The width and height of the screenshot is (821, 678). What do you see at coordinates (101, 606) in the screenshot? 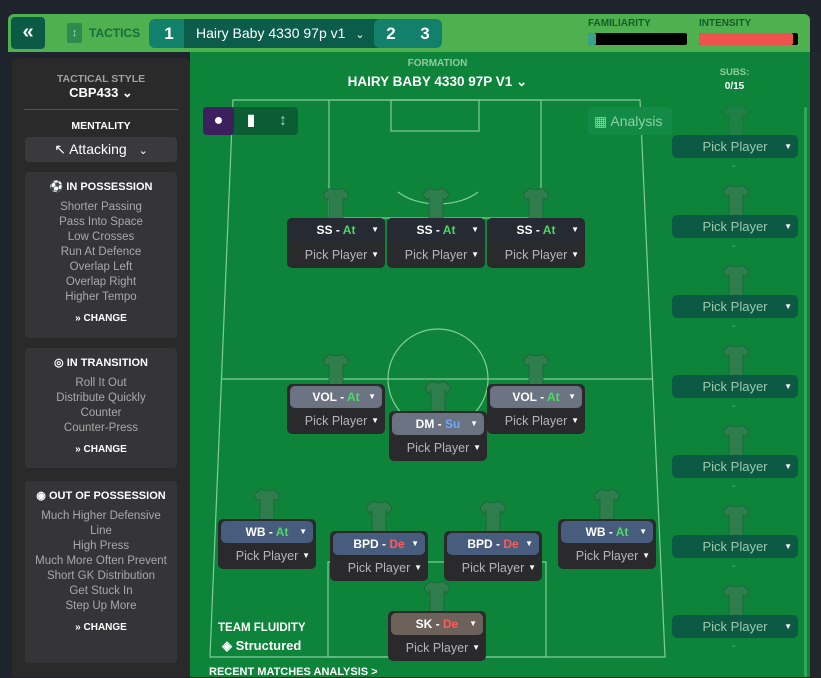
I see `instruction-item: Step Up More` at bounding box center [101, 606].